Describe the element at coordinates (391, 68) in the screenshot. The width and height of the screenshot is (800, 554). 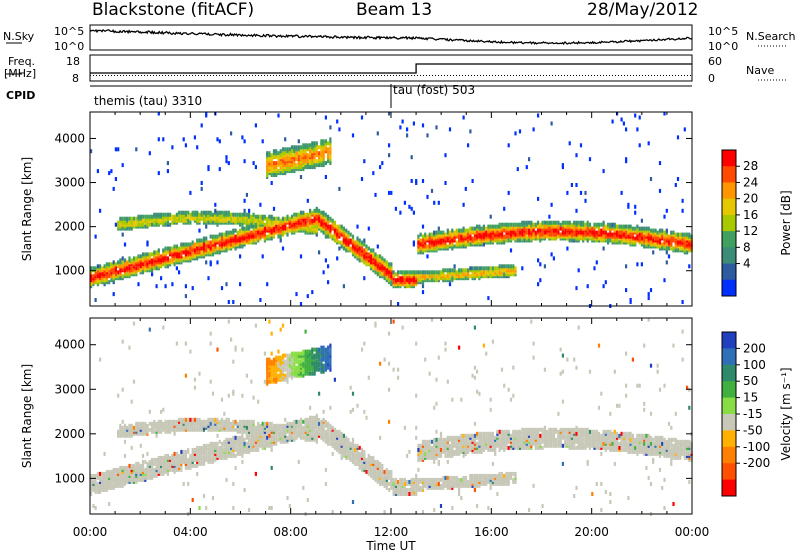
I see `frequency-trace` at that location.